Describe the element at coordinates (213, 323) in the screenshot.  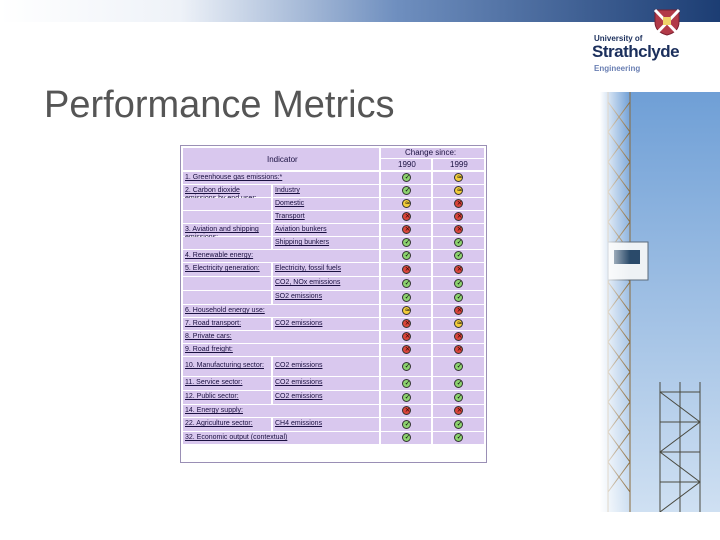
I see `indicator-label: 7. Road transport:` at that location.